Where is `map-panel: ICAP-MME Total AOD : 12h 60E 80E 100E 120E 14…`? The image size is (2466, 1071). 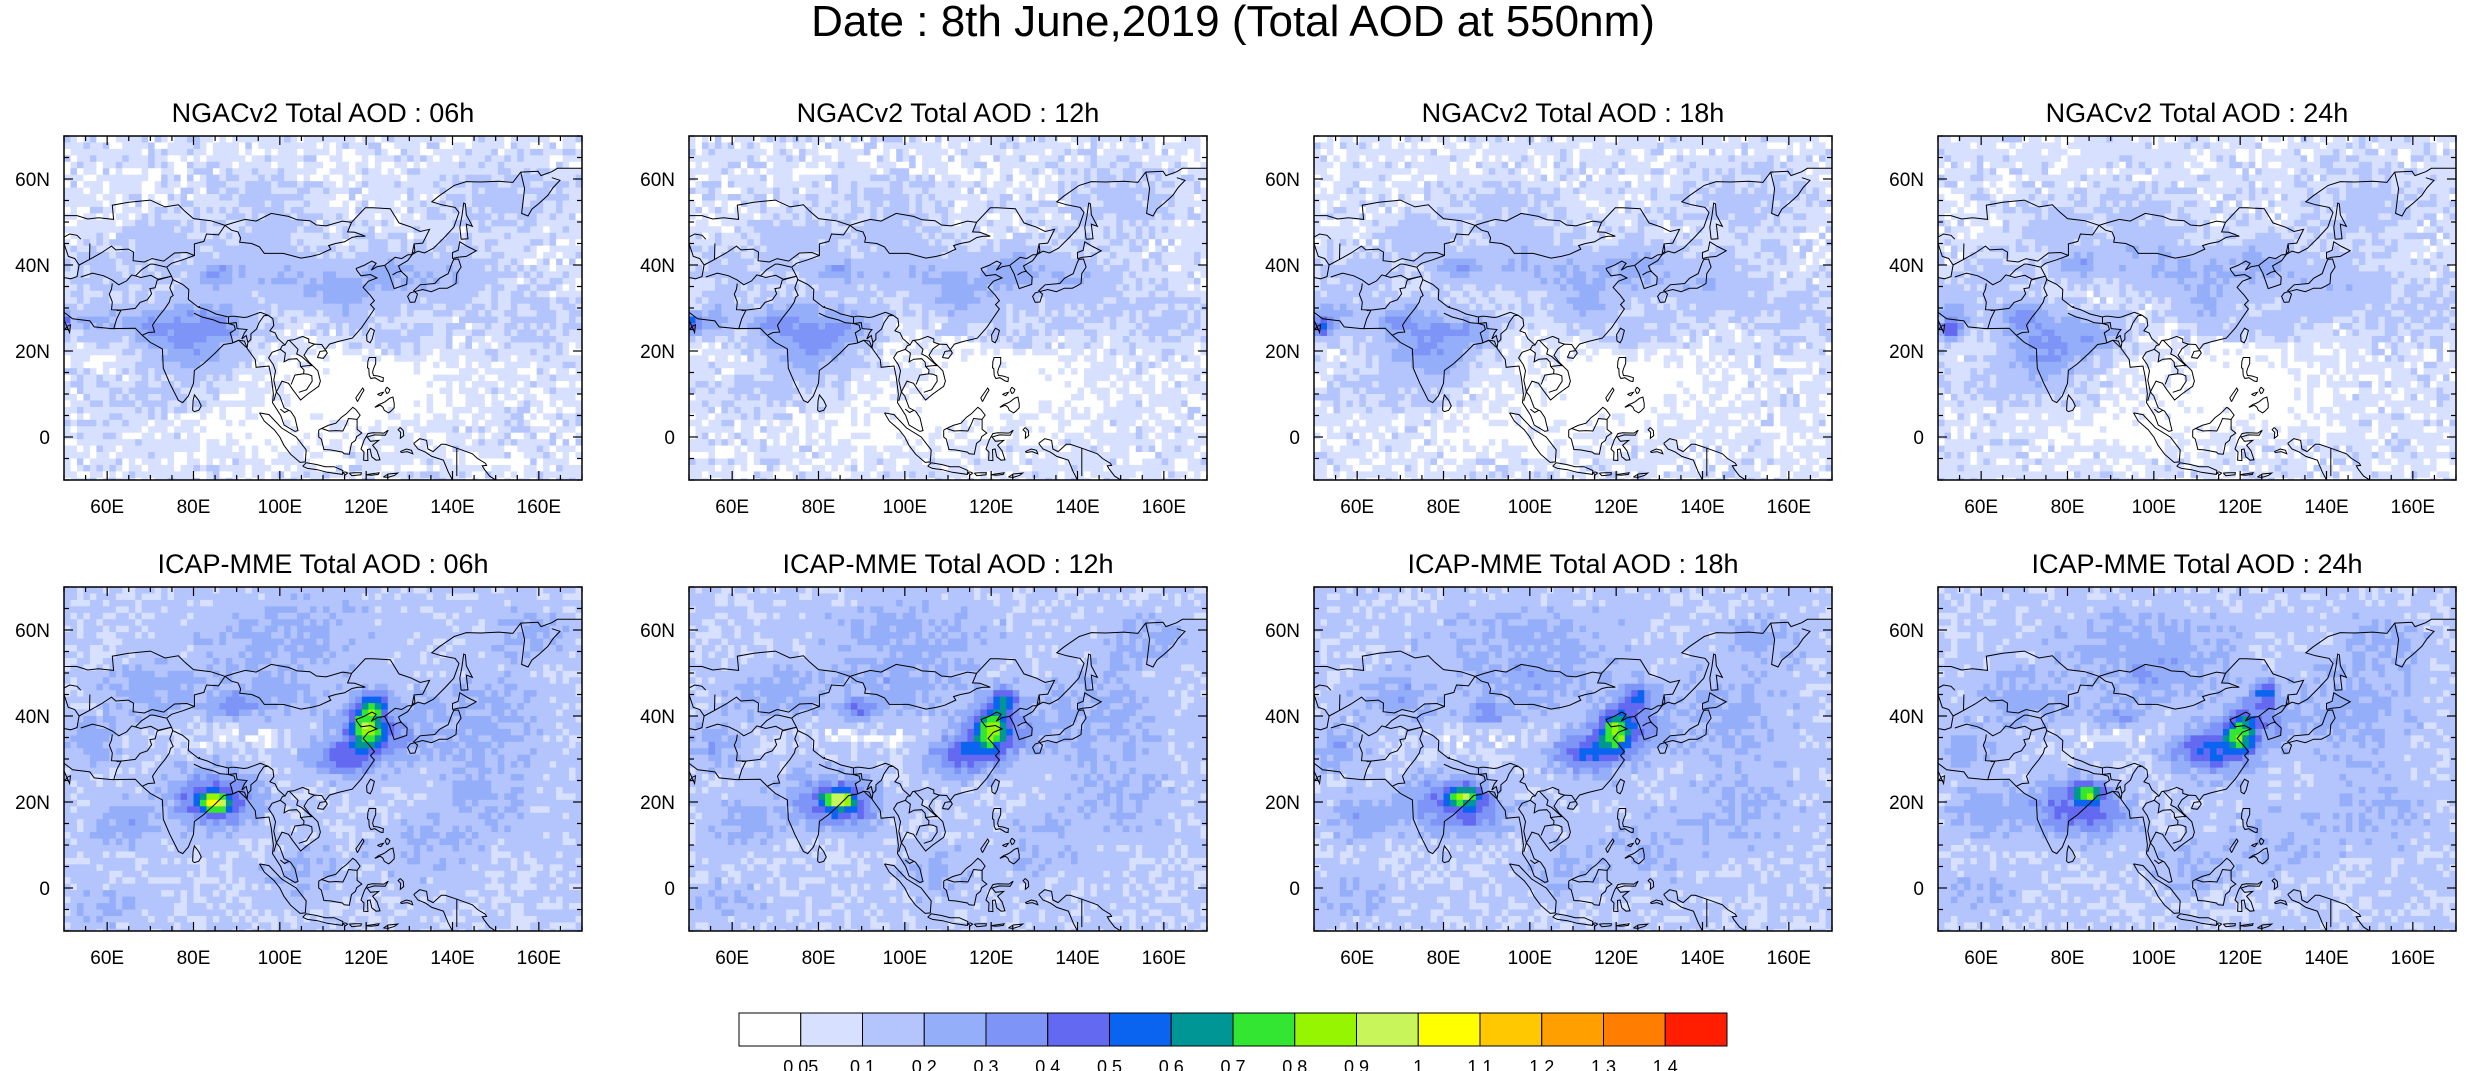
map-panel: ICAP-MME Total AOD : 12h 60E 80E 100E 120E 14… is located at coordinates (924, 759).